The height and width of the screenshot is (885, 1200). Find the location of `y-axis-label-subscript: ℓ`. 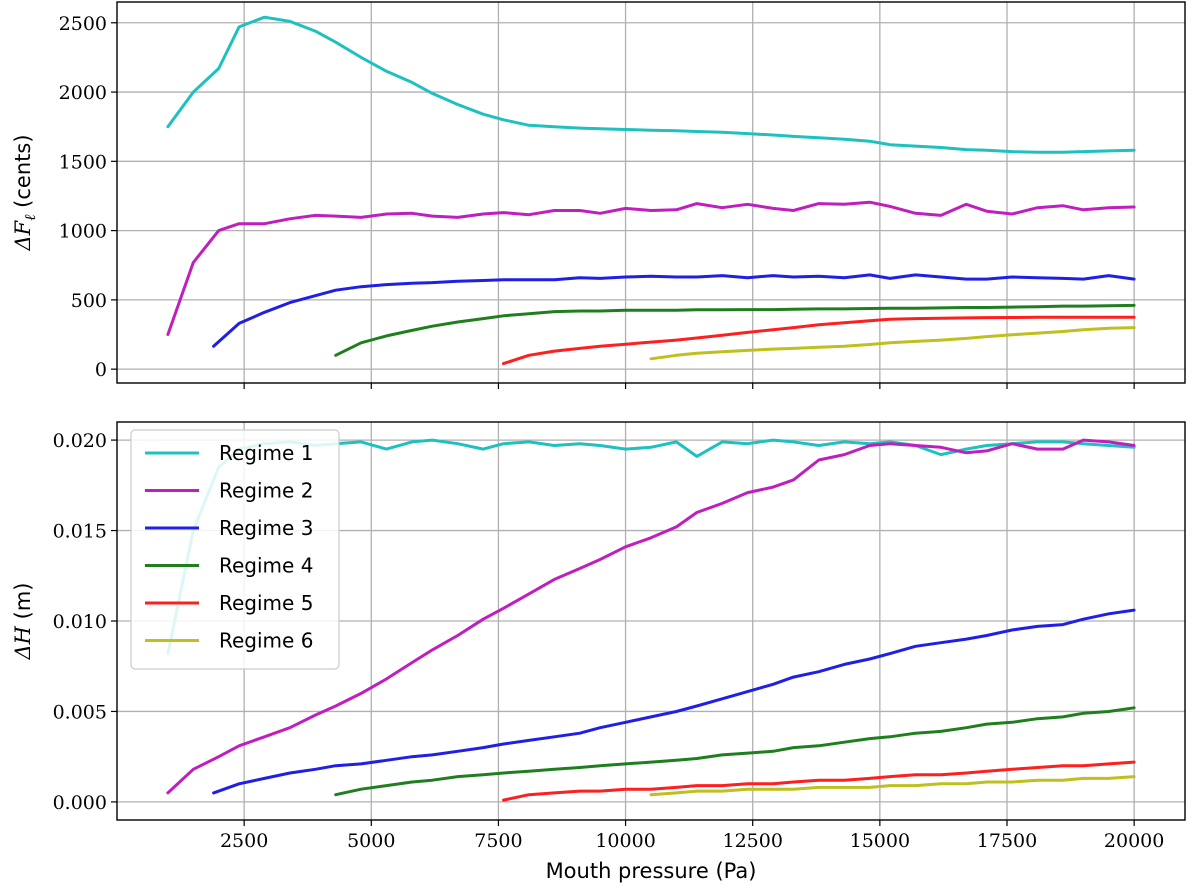

y-axis-label-subscript: ℓ is located at coordinates (30, 218).